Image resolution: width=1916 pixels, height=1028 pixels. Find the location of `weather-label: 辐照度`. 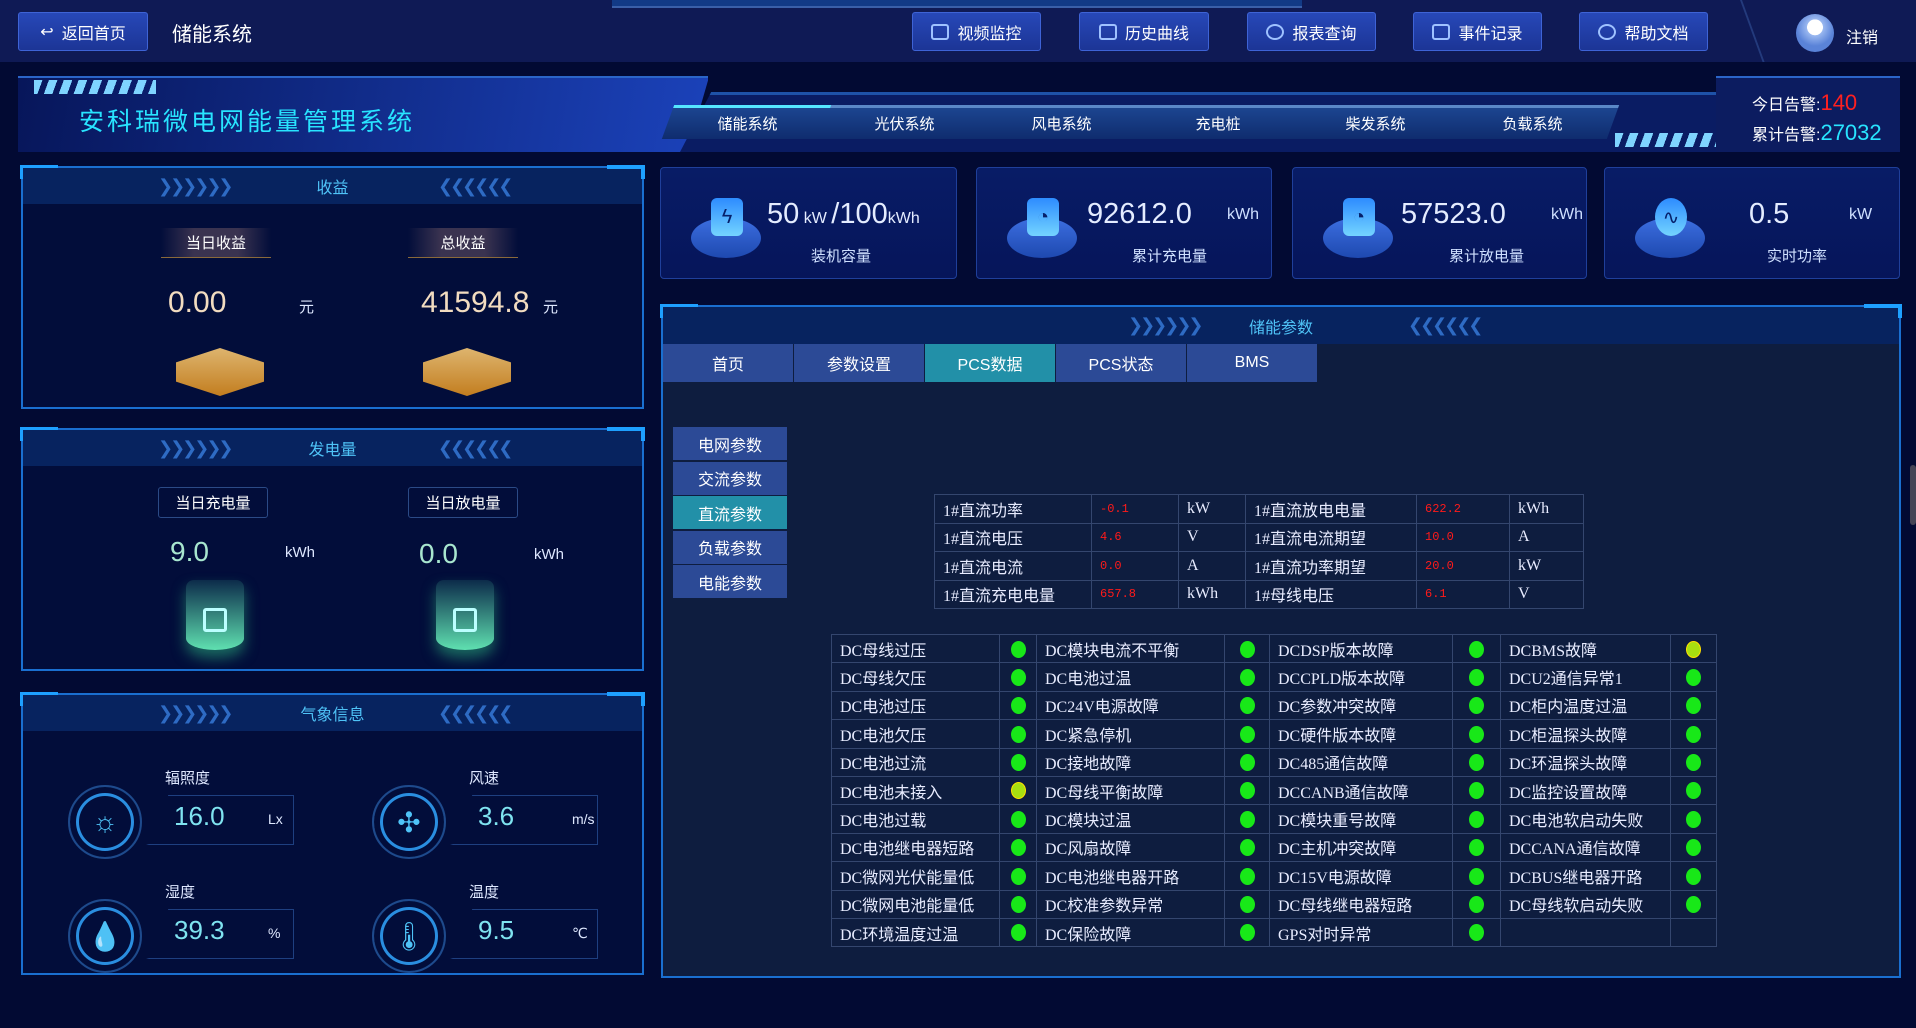

weather-label: 辐照度 is located at coordinates (188, 778).